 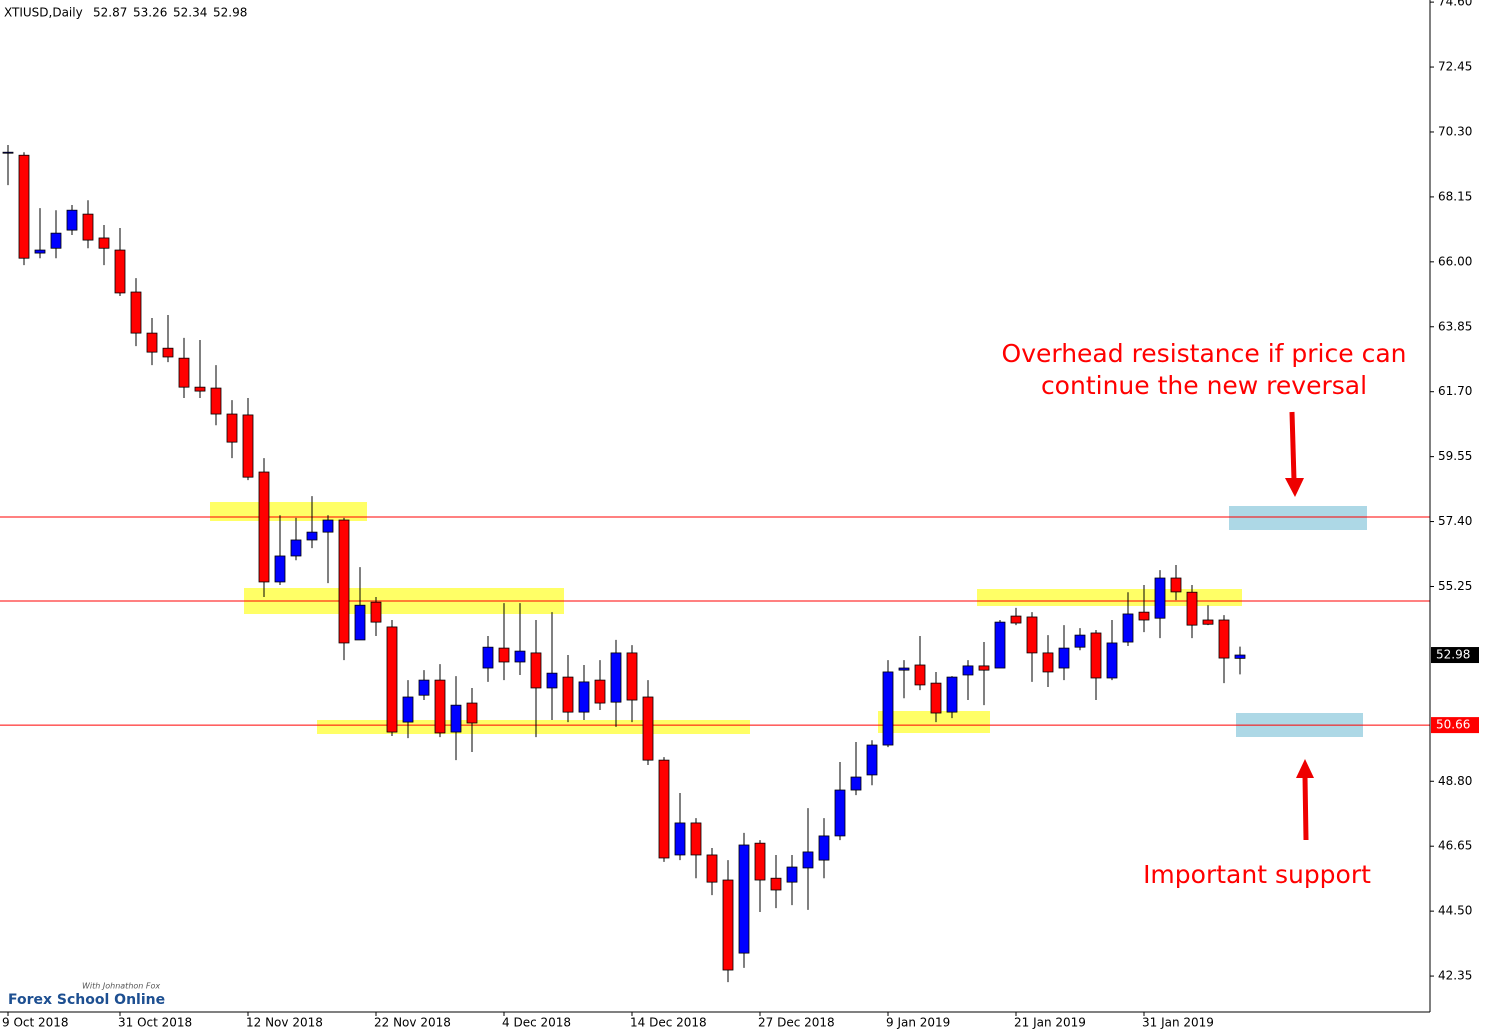 I want to click on y-tick-label: 72.45, so click(x=1455, y=67).